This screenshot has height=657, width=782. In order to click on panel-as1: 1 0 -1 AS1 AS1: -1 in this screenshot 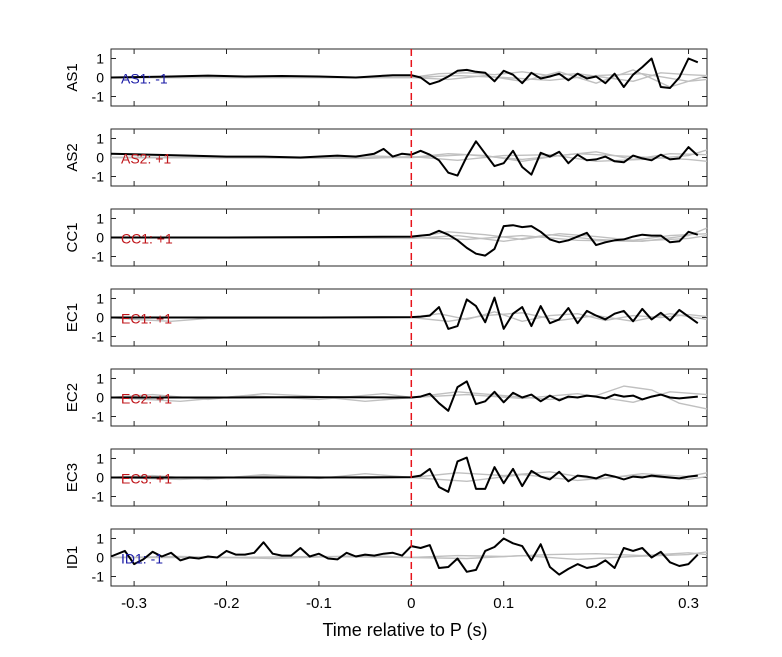, I will do `click(386, 77)`.